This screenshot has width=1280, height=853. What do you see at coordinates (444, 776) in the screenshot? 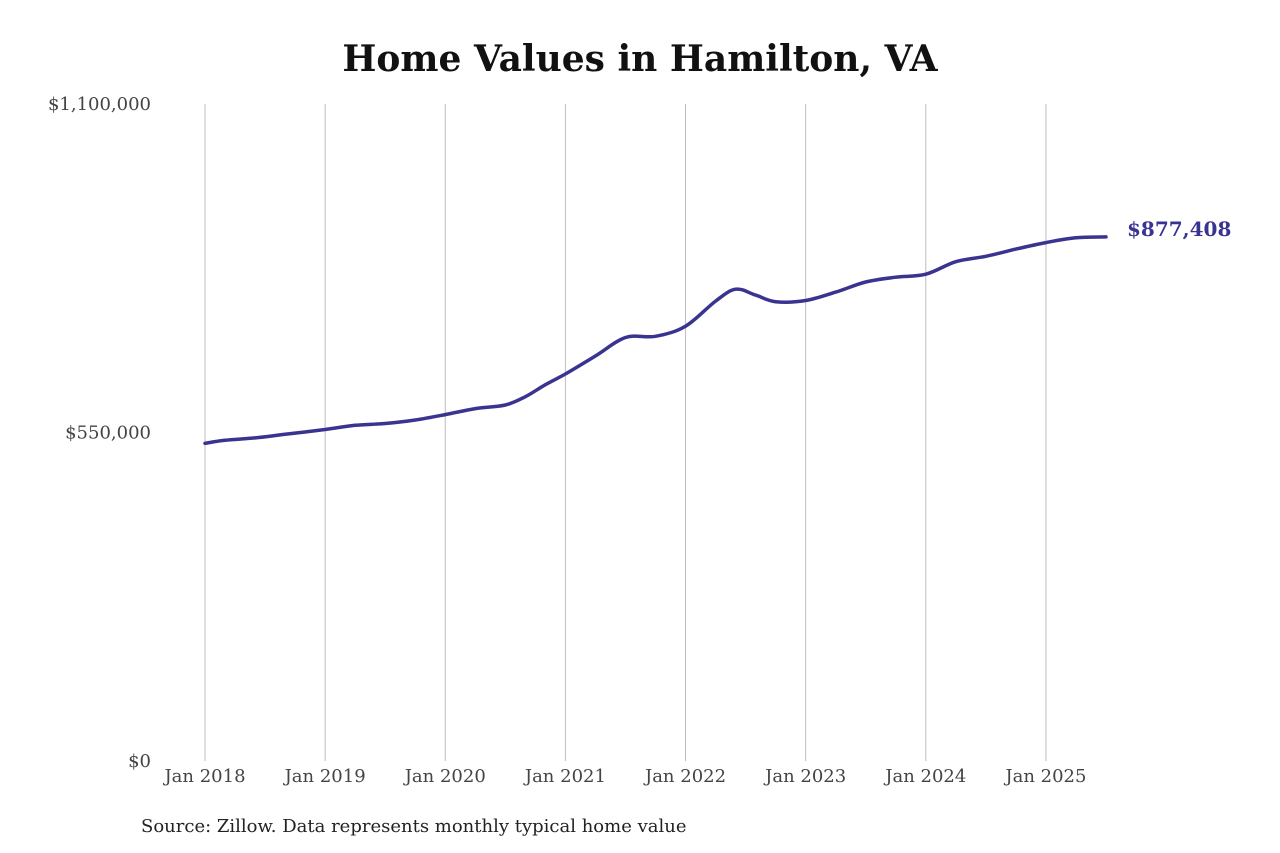
I see `x-tick-label-2: Jan 2020` at bounding box center [444, 776].